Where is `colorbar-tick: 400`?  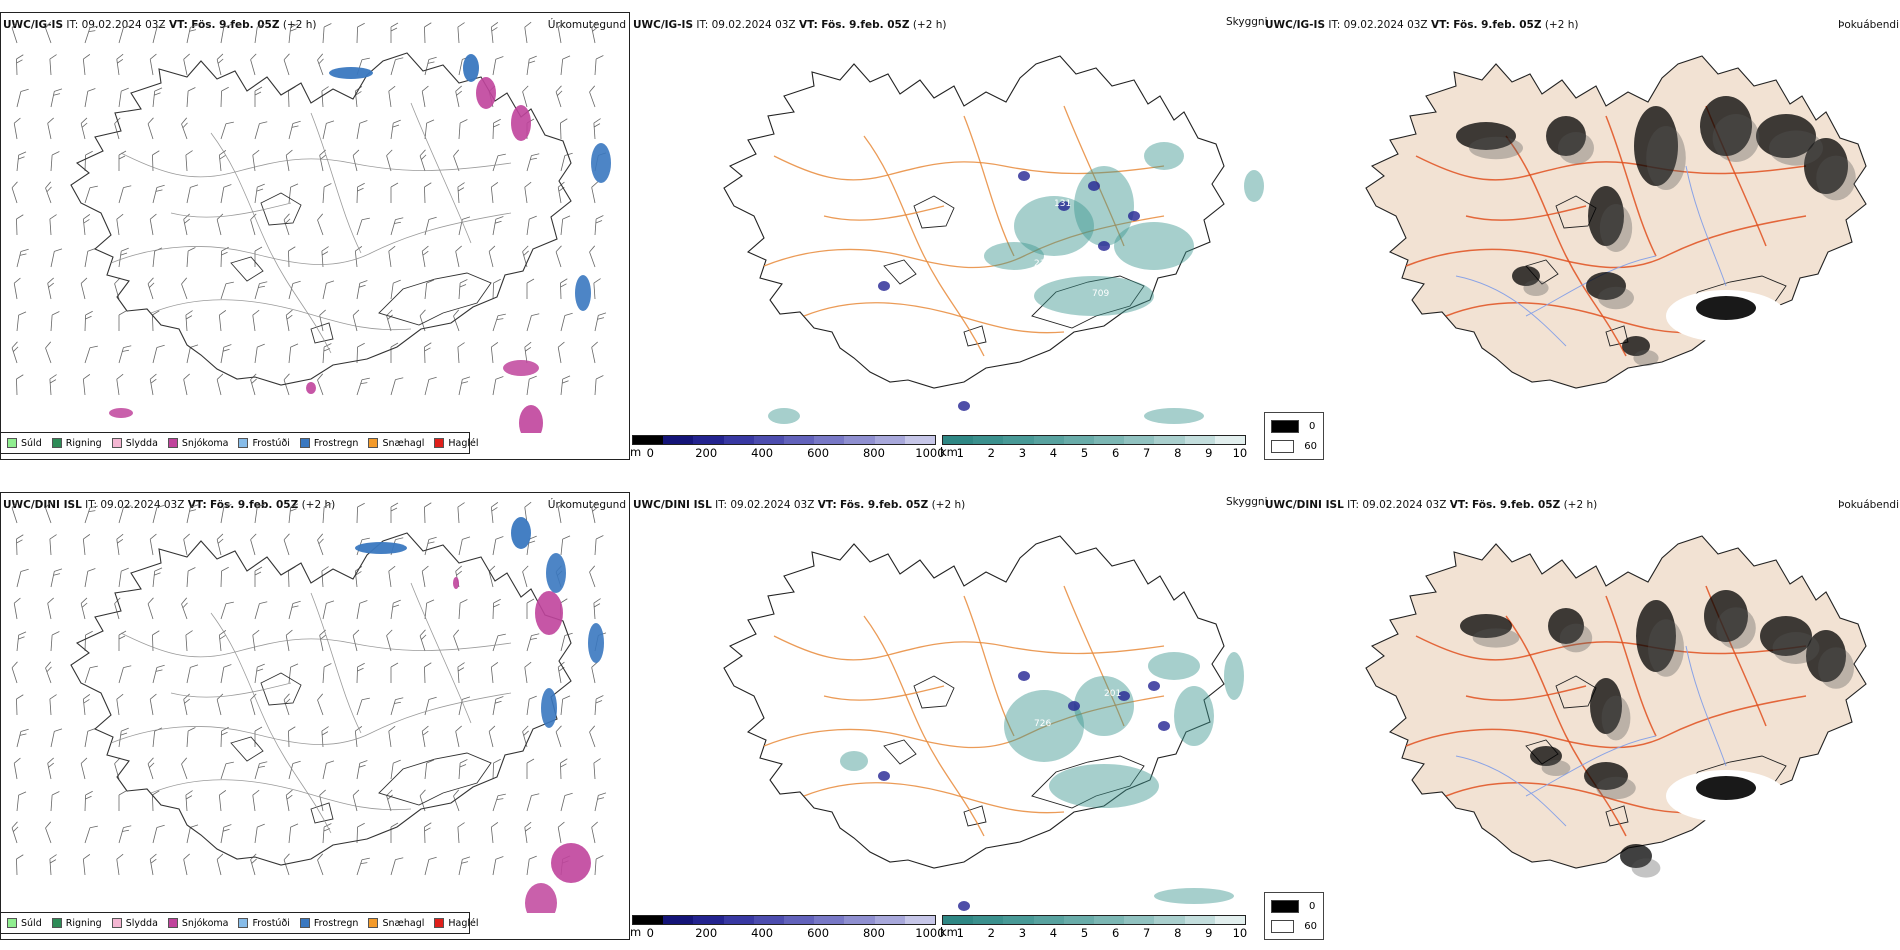 colorbar-tick: 400 is located at coordinates (762, 933).